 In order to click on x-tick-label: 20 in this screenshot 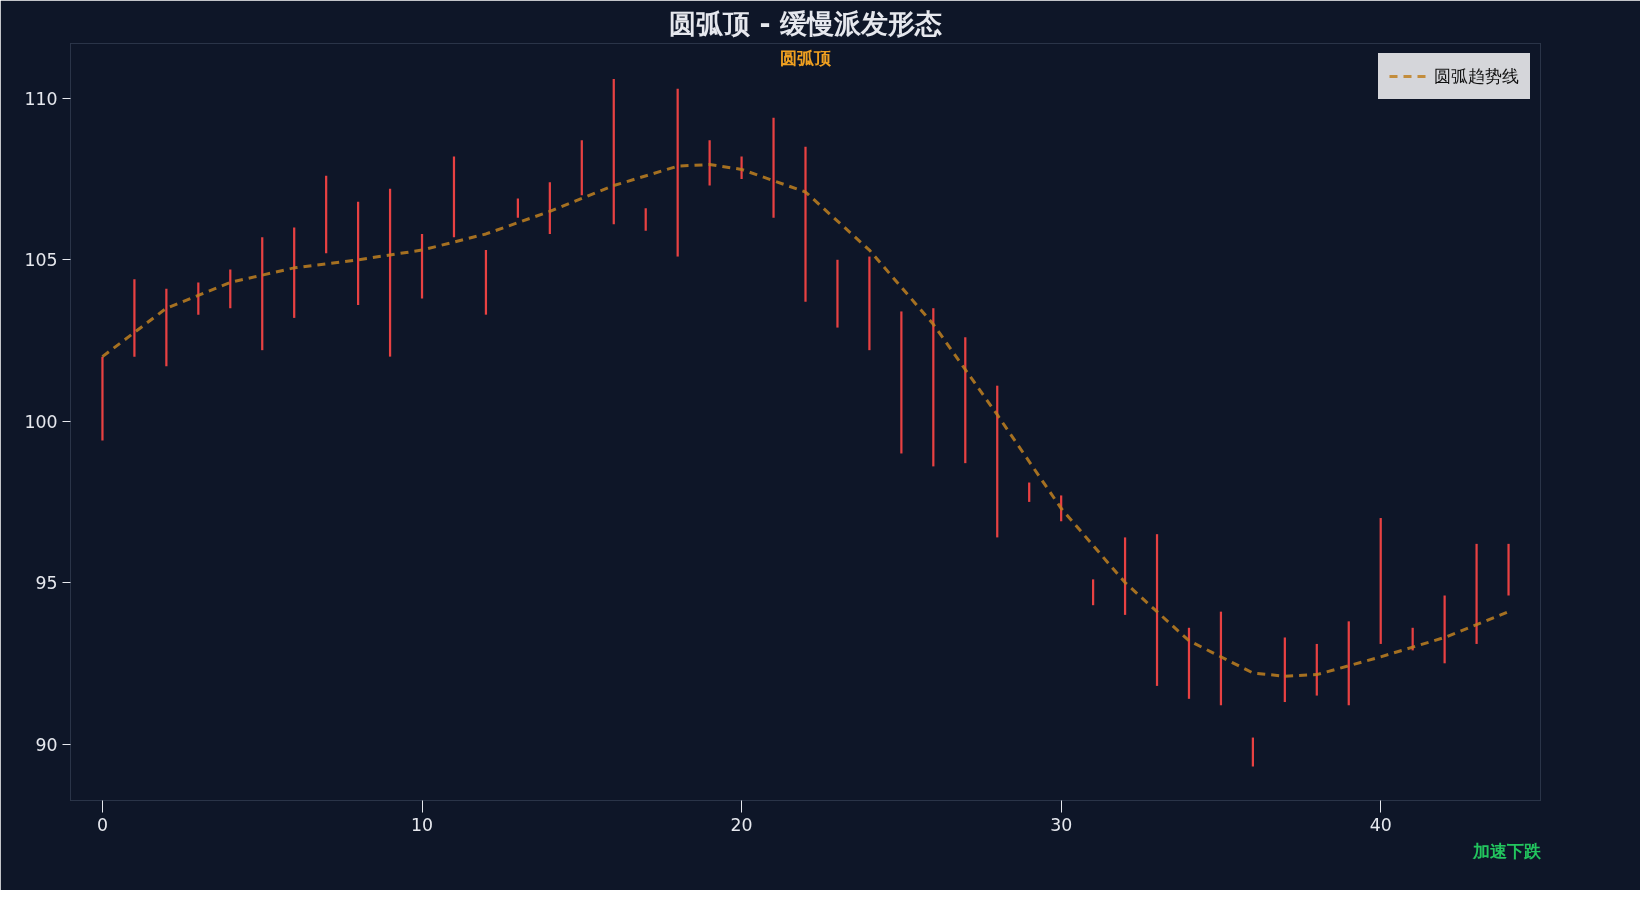, I will do `click(741, 824)`.